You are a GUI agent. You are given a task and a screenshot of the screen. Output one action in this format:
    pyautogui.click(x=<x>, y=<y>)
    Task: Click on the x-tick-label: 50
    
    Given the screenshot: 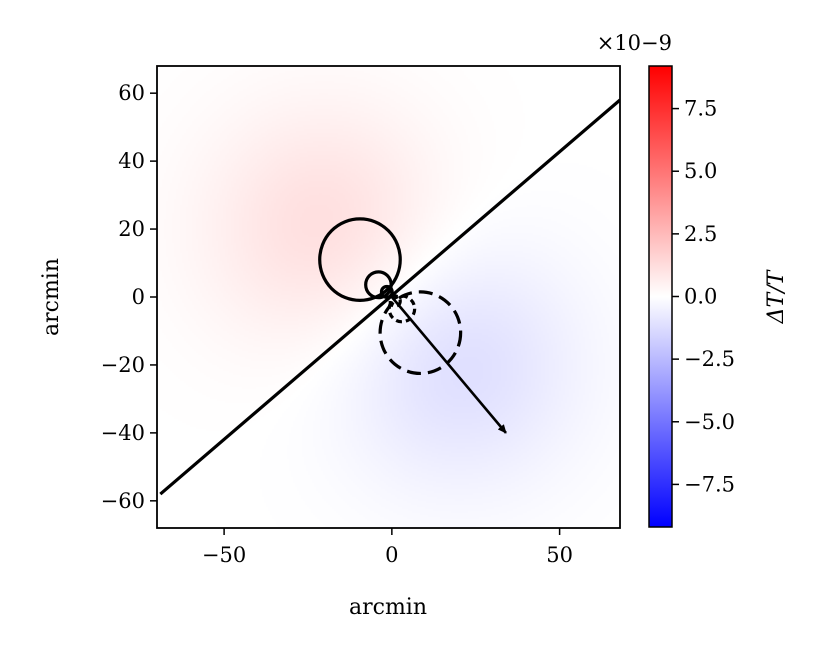 What is the action you would take?
    pyautogui.click(x=559, y=555)
    